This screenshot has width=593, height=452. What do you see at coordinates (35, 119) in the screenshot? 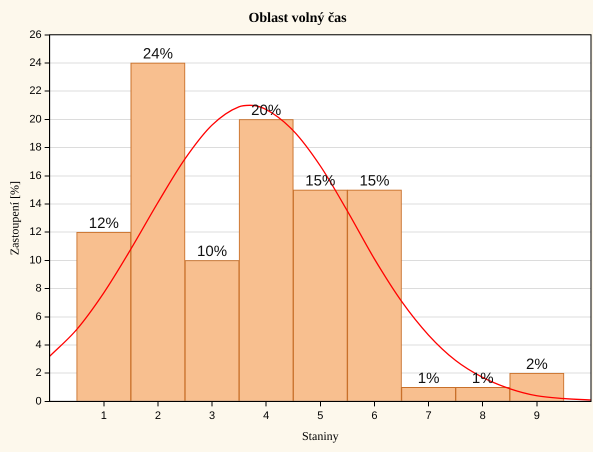
I see `y-tick-label: 20` at bounding box center [35, 119].